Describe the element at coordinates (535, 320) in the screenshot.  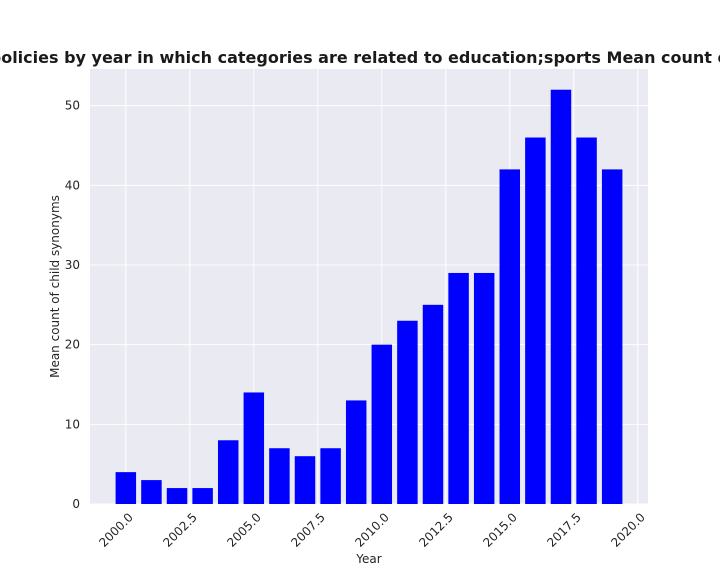
I see `bar-2016` at that location.